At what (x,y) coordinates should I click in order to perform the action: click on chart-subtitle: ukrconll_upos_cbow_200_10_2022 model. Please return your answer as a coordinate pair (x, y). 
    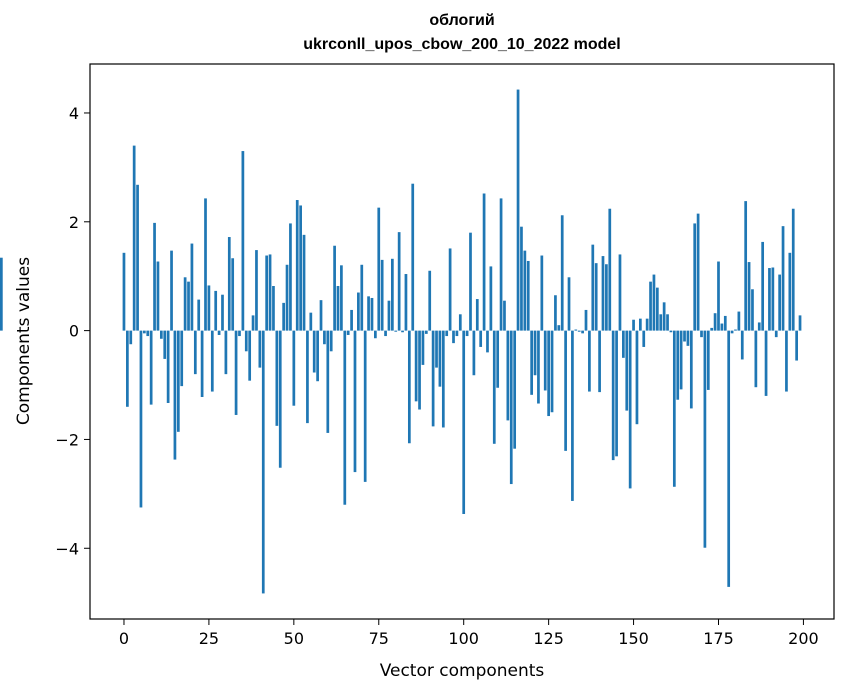
    Looking at the image, I should click on (462, 44).